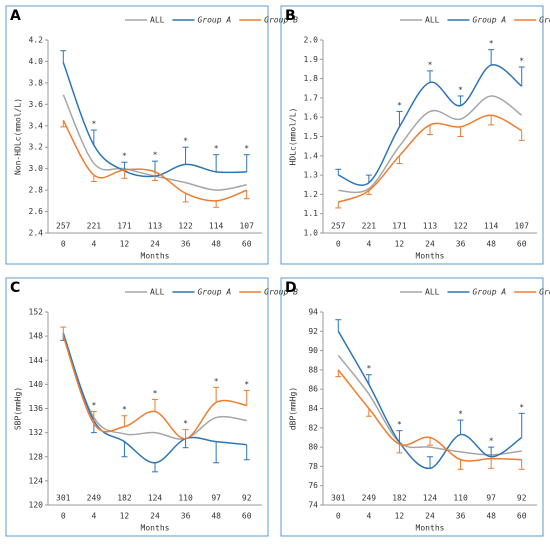 Image resolution: width=550 pixels, height=545 pixels. What do you see at coordinates (311, 59) in the screenshot?
I see `y-tick-label: 1.9` at bounding box center [311, 59].